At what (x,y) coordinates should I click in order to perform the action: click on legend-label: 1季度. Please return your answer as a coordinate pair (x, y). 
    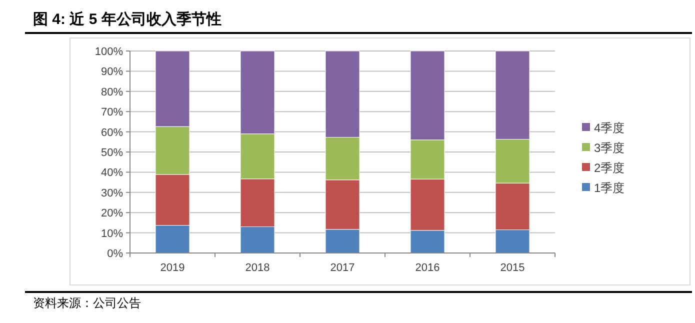
    Looking at the image, I should click on (609, 188).